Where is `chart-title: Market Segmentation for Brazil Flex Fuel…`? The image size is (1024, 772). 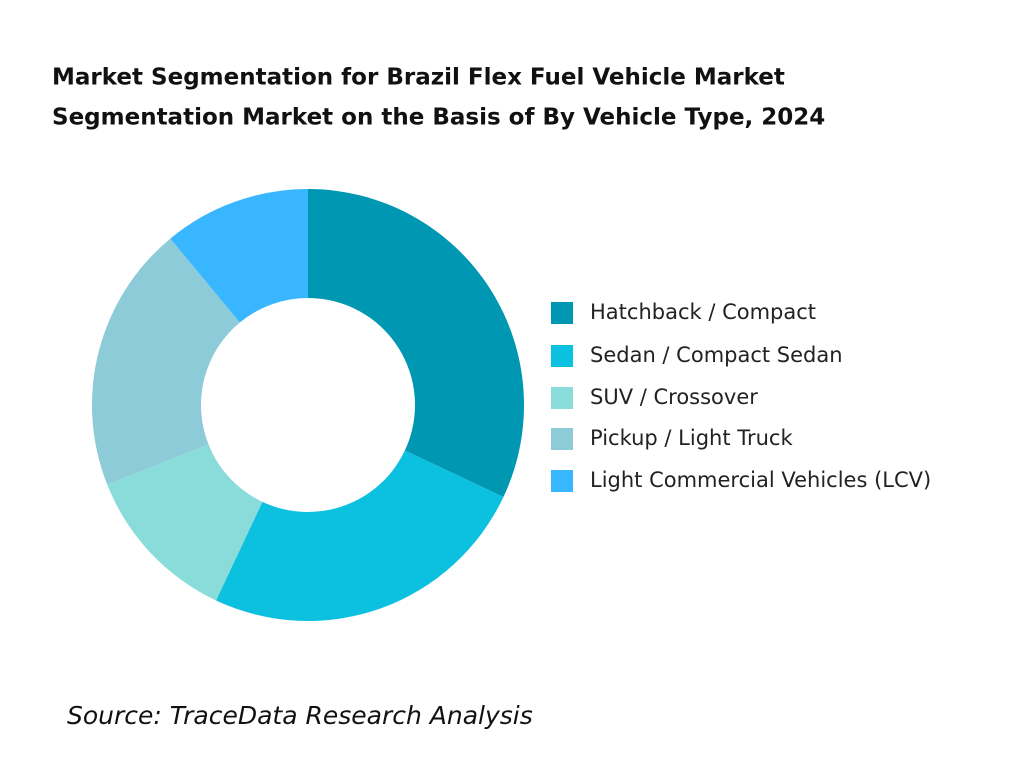
chart-title: Market Segmentation for Brazil Flex Fuel… is located at coordinates (418, 78).